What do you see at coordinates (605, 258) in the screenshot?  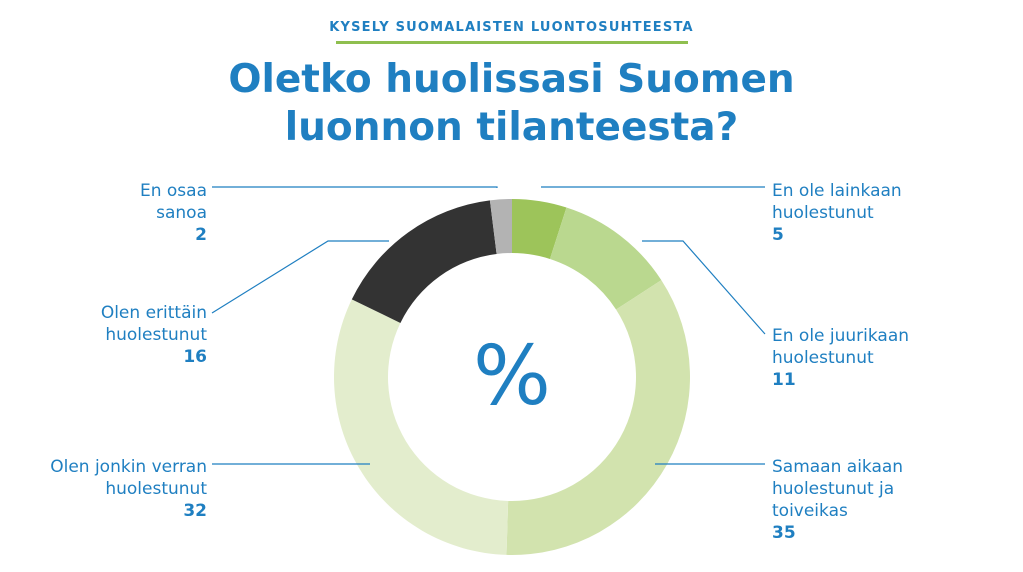 I see `slice-en-ole-juurikaan` at bounding box center [605, 258].